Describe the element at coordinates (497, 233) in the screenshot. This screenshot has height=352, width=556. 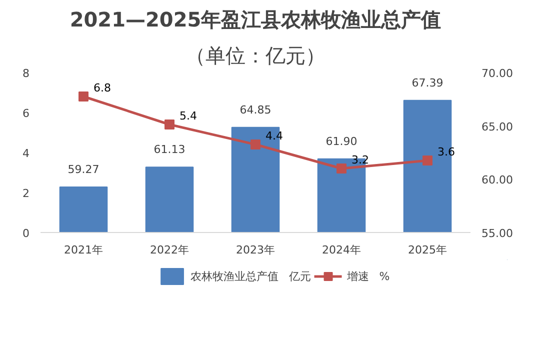
I see `y2-tick-label: 55.00` at that location.